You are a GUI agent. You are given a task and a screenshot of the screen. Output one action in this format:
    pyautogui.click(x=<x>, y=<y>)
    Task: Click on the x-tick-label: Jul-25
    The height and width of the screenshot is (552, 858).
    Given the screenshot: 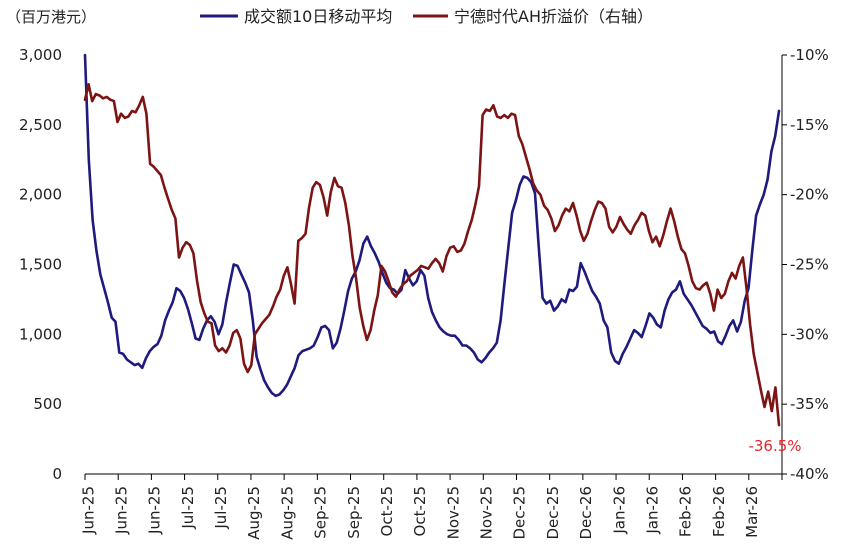 What is the action you would take?
    pyautogui.click(x=188, y=508)
    